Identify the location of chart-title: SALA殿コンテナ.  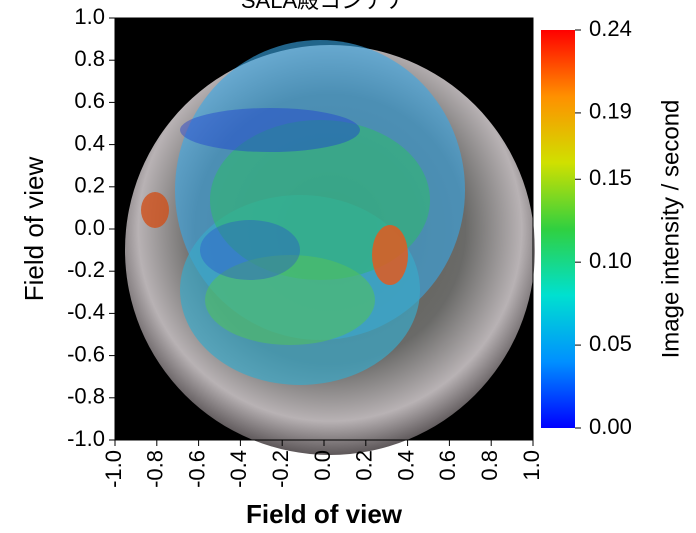
(324, 6).